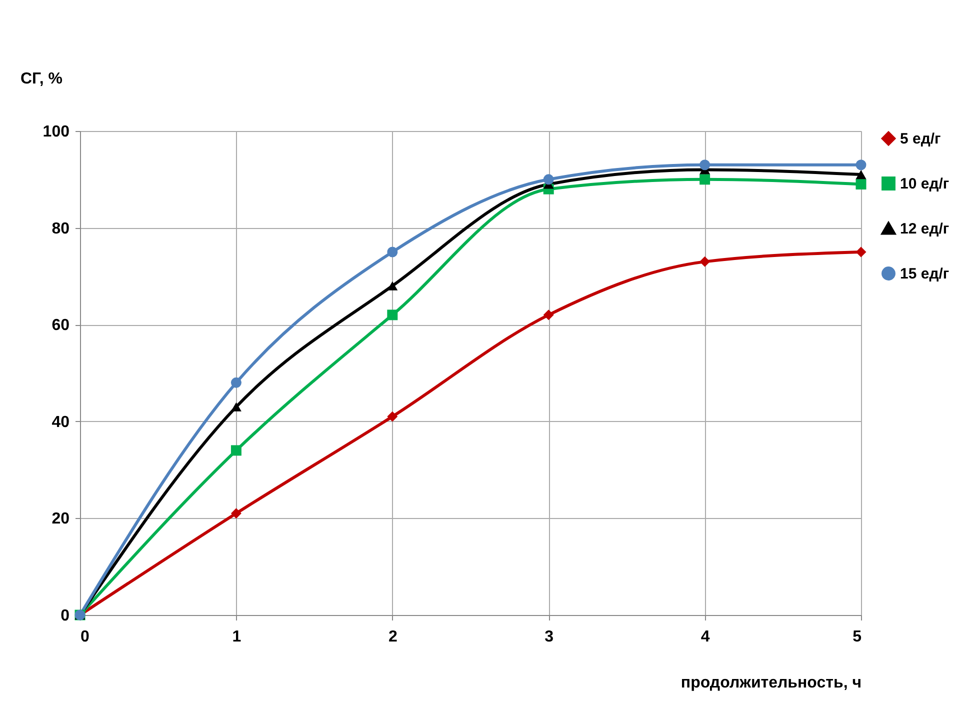  What do you see at coordinates (549, 637) in the screenshot?
I see `x-tick-label: 3` at bounding box center [549, 637].